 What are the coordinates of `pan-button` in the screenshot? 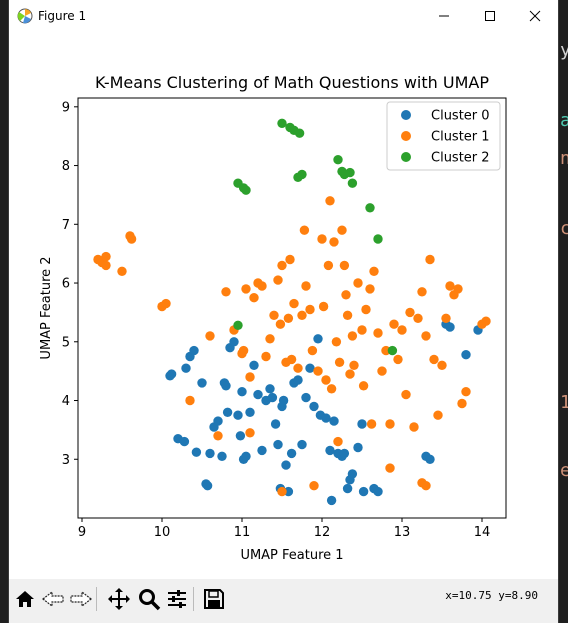 It's located at (119, 599).